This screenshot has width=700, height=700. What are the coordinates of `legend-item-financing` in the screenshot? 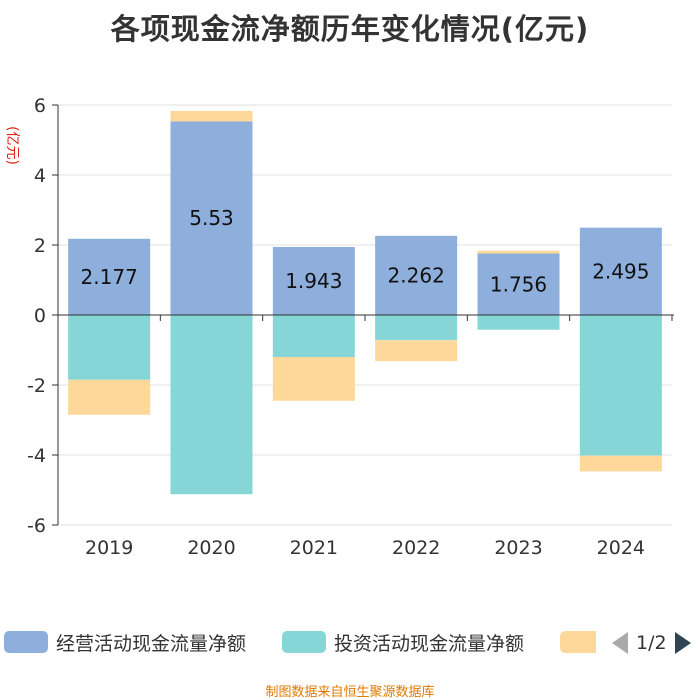 It's located at (578, 642).